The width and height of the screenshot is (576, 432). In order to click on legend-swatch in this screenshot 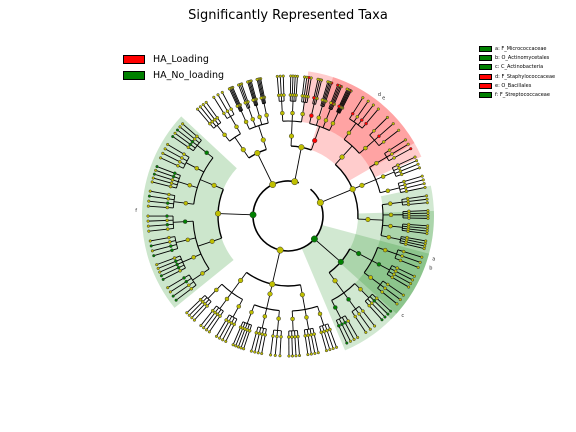, I will do `click(485, 76)`.